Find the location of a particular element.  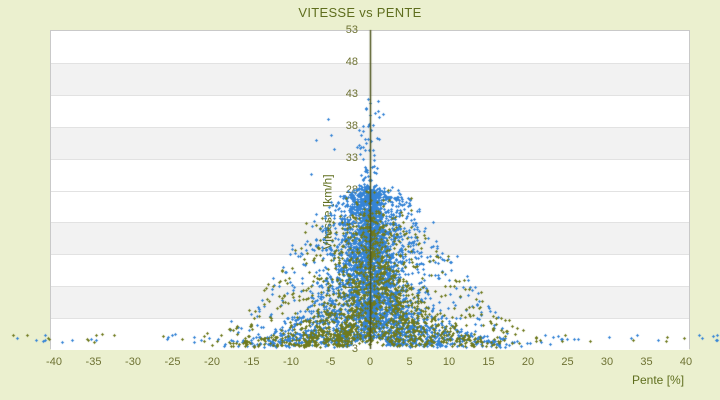

y-tick-label: 3 is located at coordinates (354, 349).